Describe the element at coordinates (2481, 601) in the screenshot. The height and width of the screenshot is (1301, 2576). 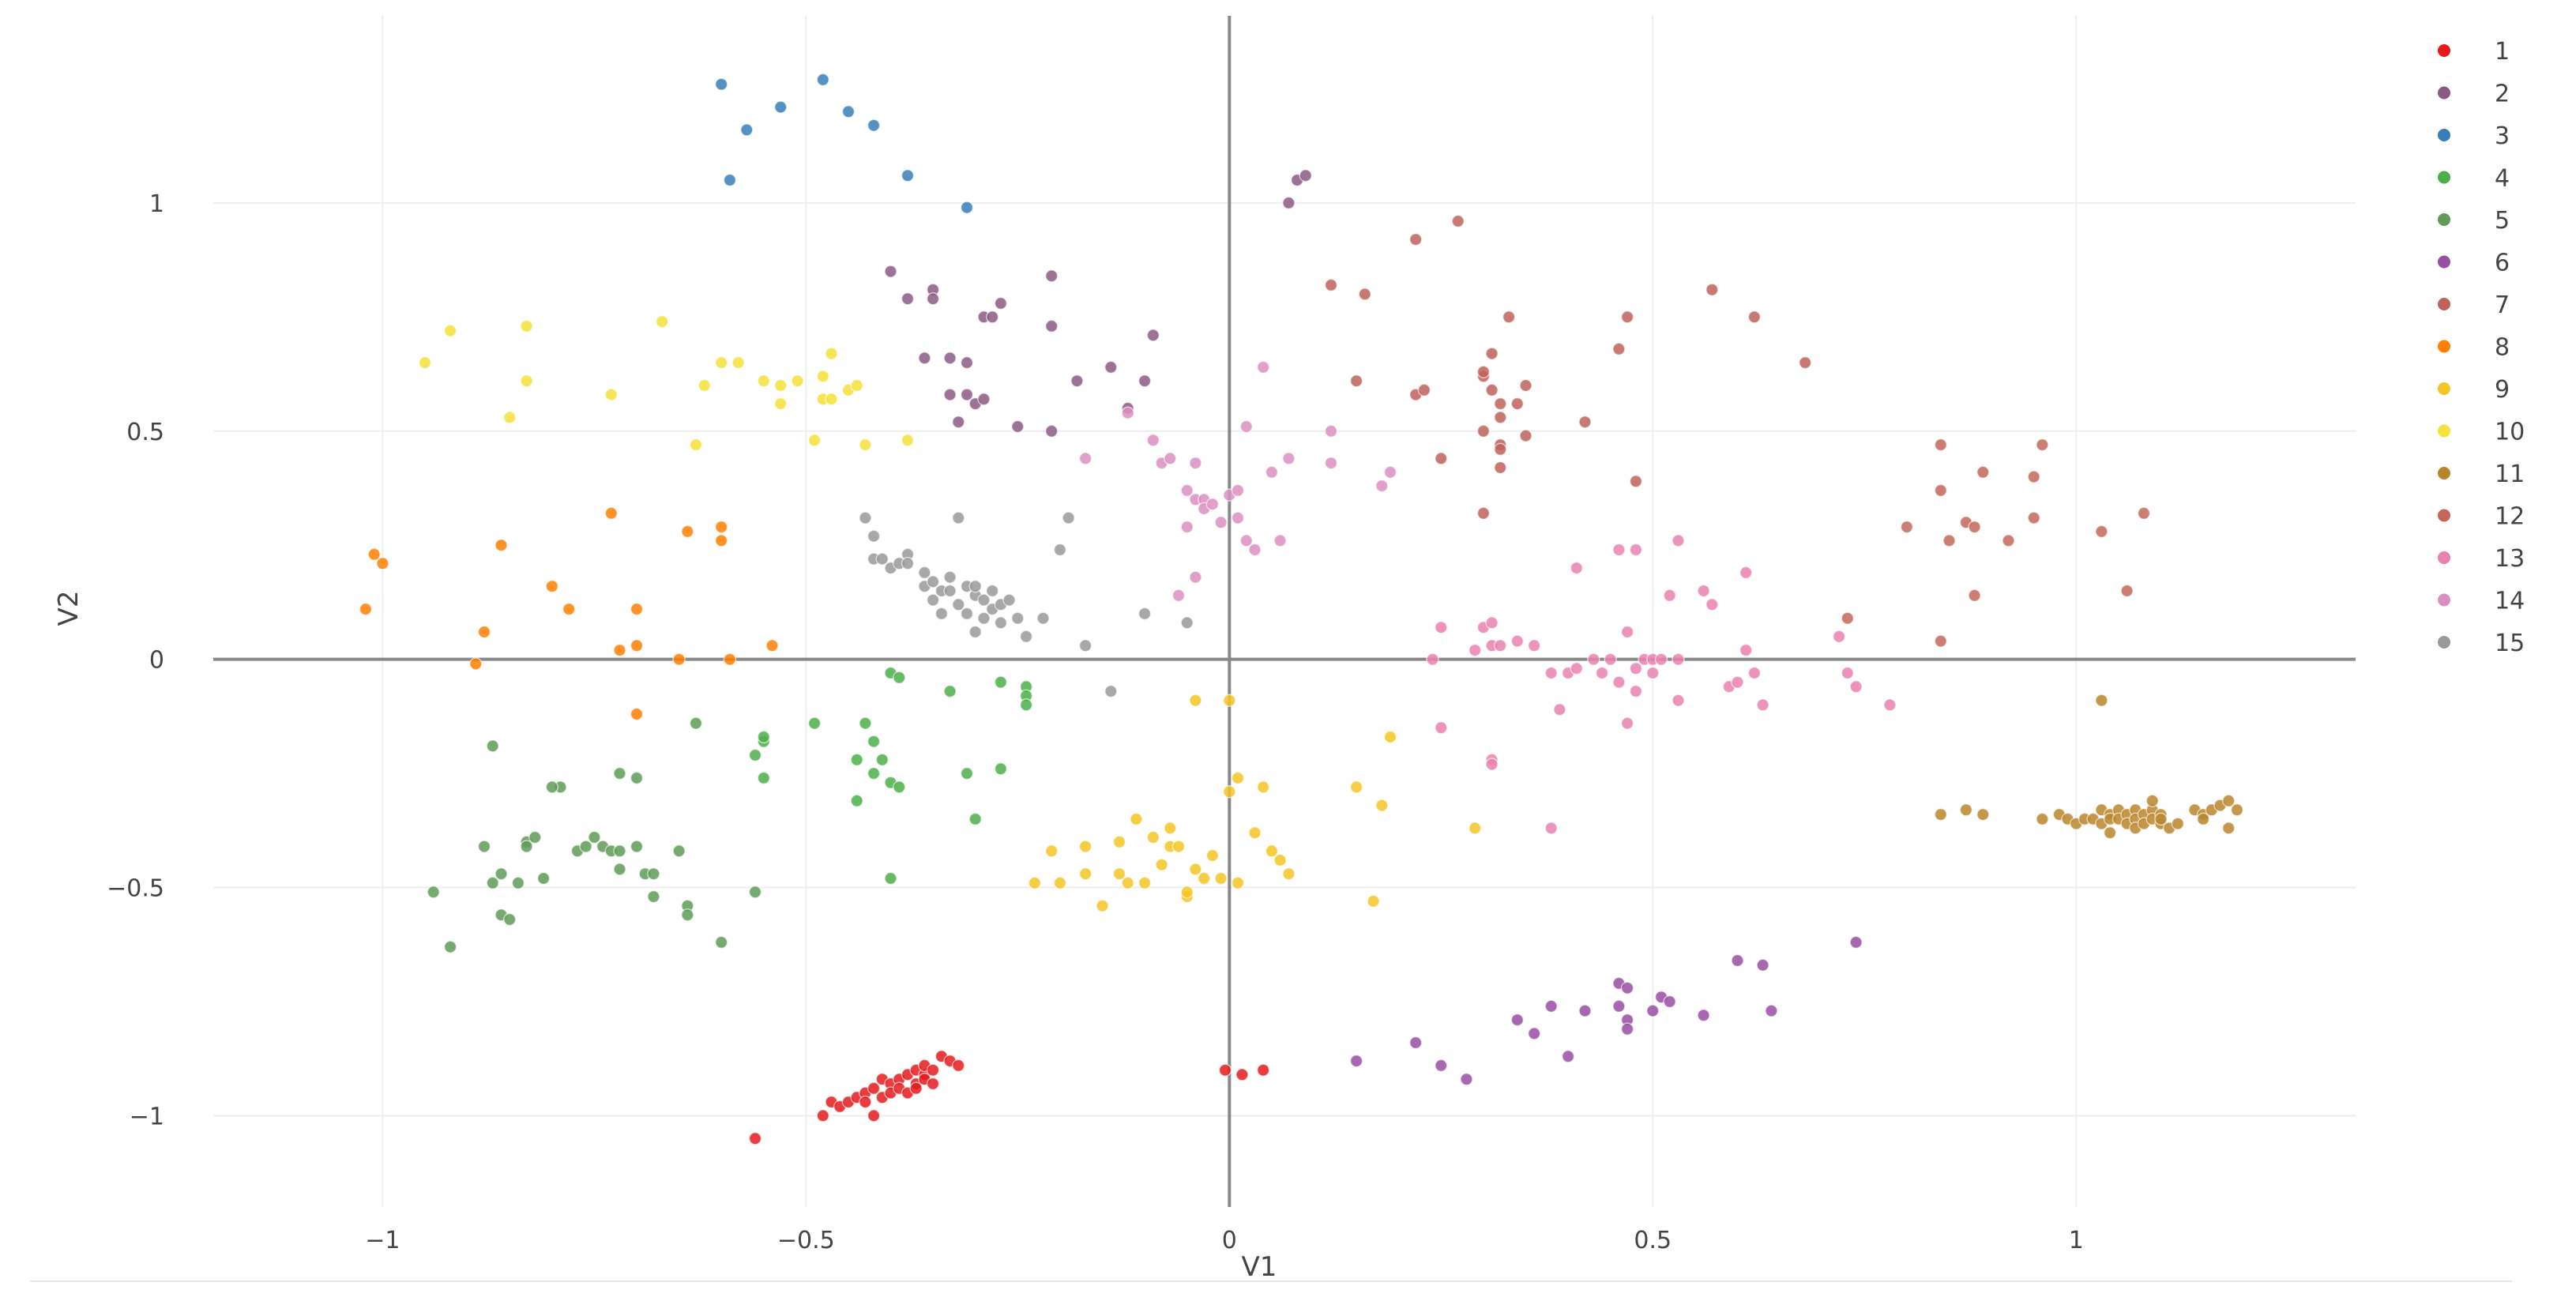
I see `legend-item-14: 14` at that location.